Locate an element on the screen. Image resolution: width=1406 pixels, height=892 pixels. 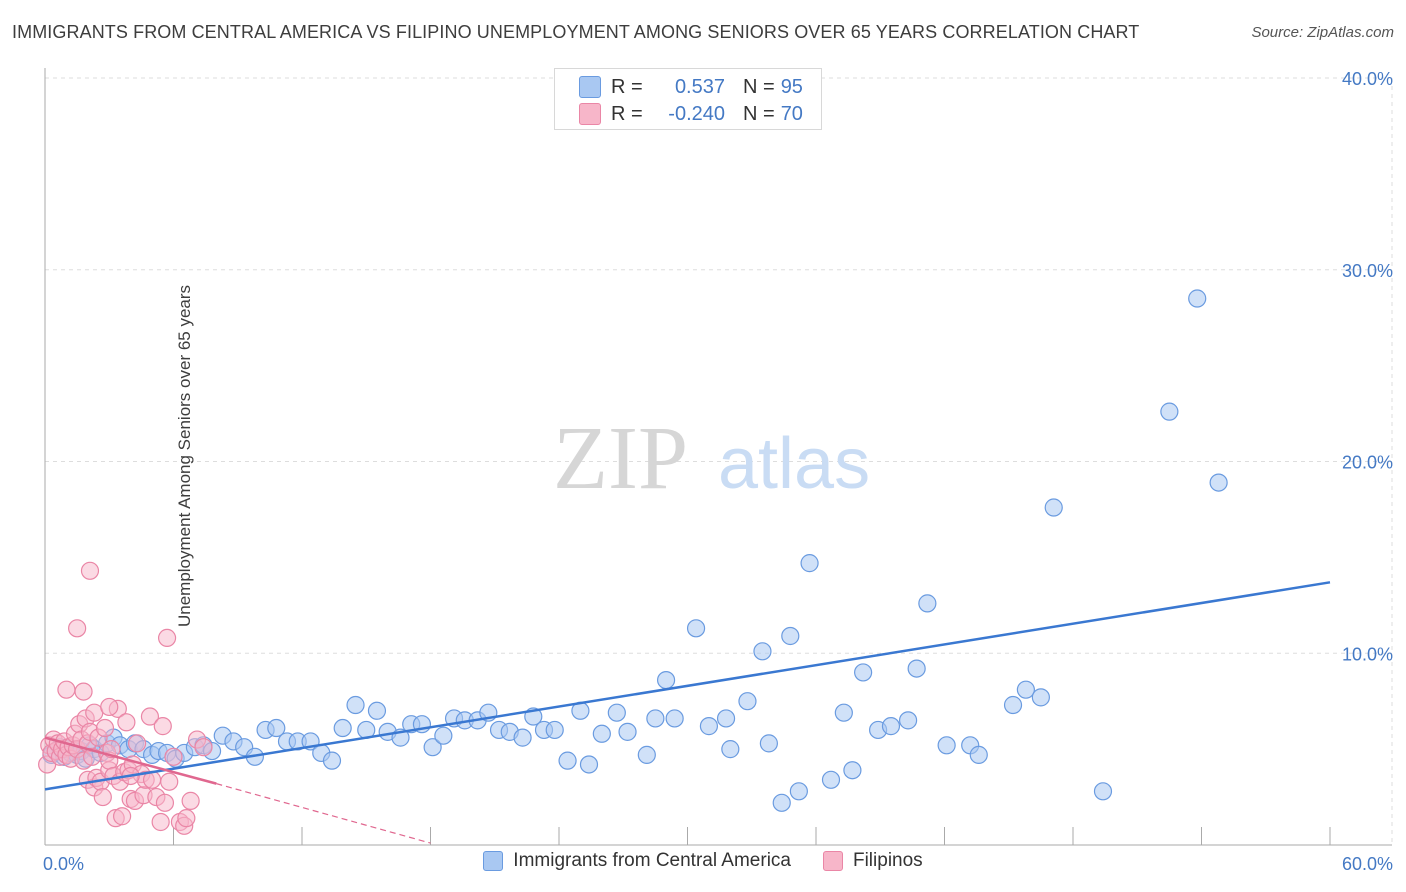
watermark-zip: ZIP is located at coordinates (620, 458).